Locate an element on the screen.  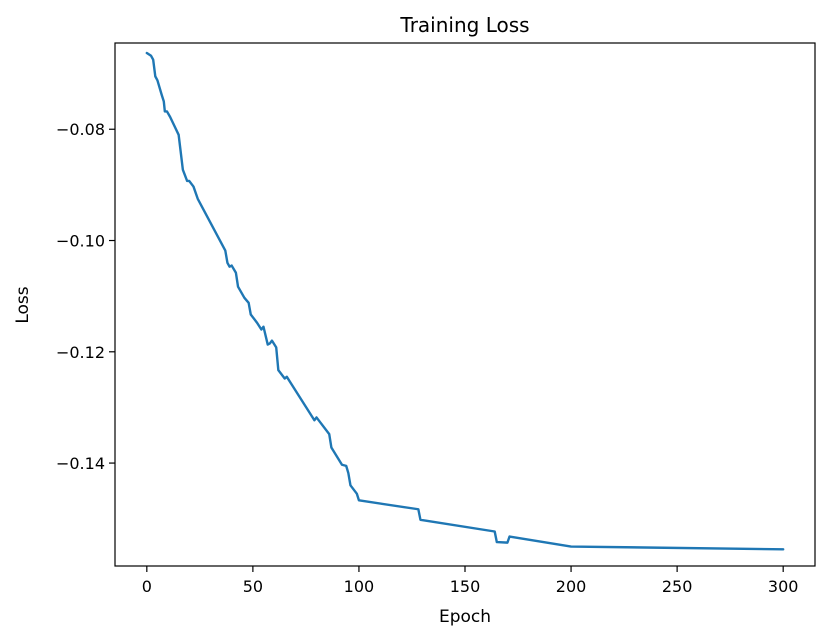
y-tick-label: −0.10 is located at coordinates (80, 241).